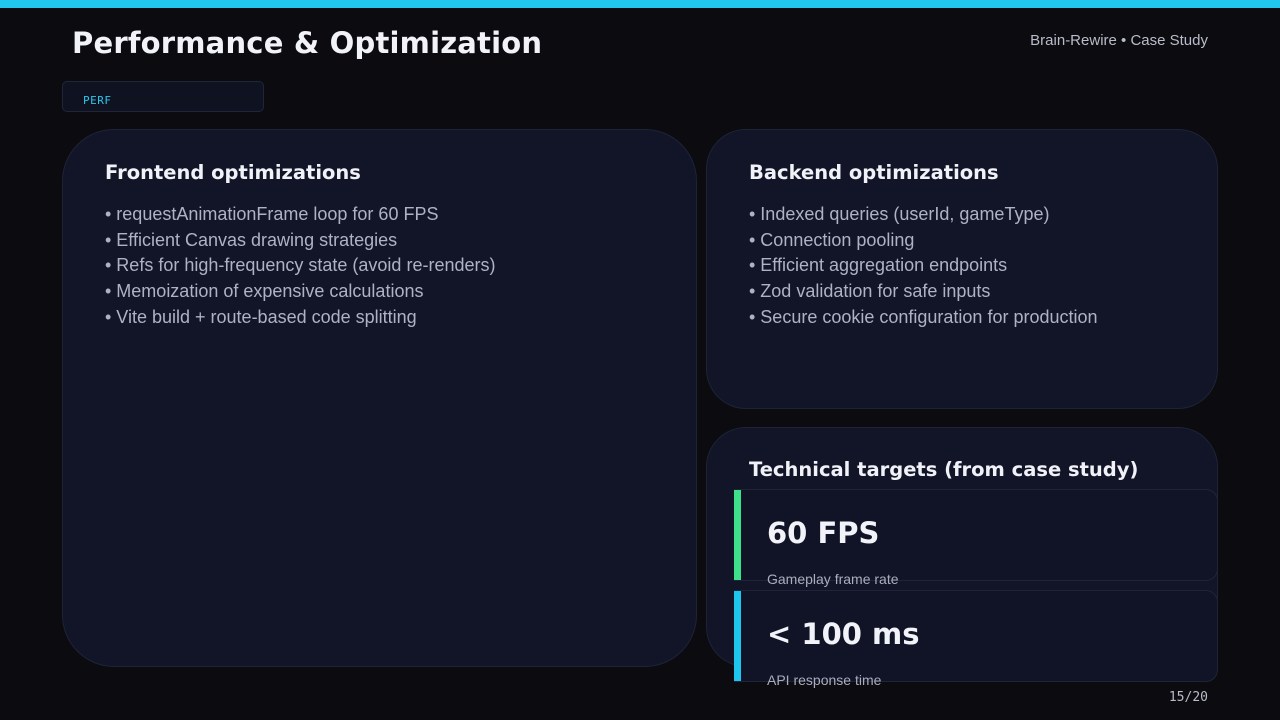 This screenshot has width=1280, height=720. What do you see at coordinates (163, 96) in the screenshot?
I see `section-tag: PERF` at bounding box center [163, 96].